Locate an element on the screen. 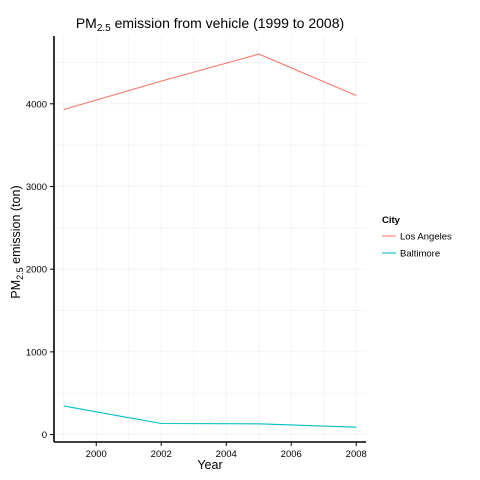 Image resolution: width=480 pixels, height=480 pixels. y-axis-title-prefix: PM is located at coordinates (16, 289).